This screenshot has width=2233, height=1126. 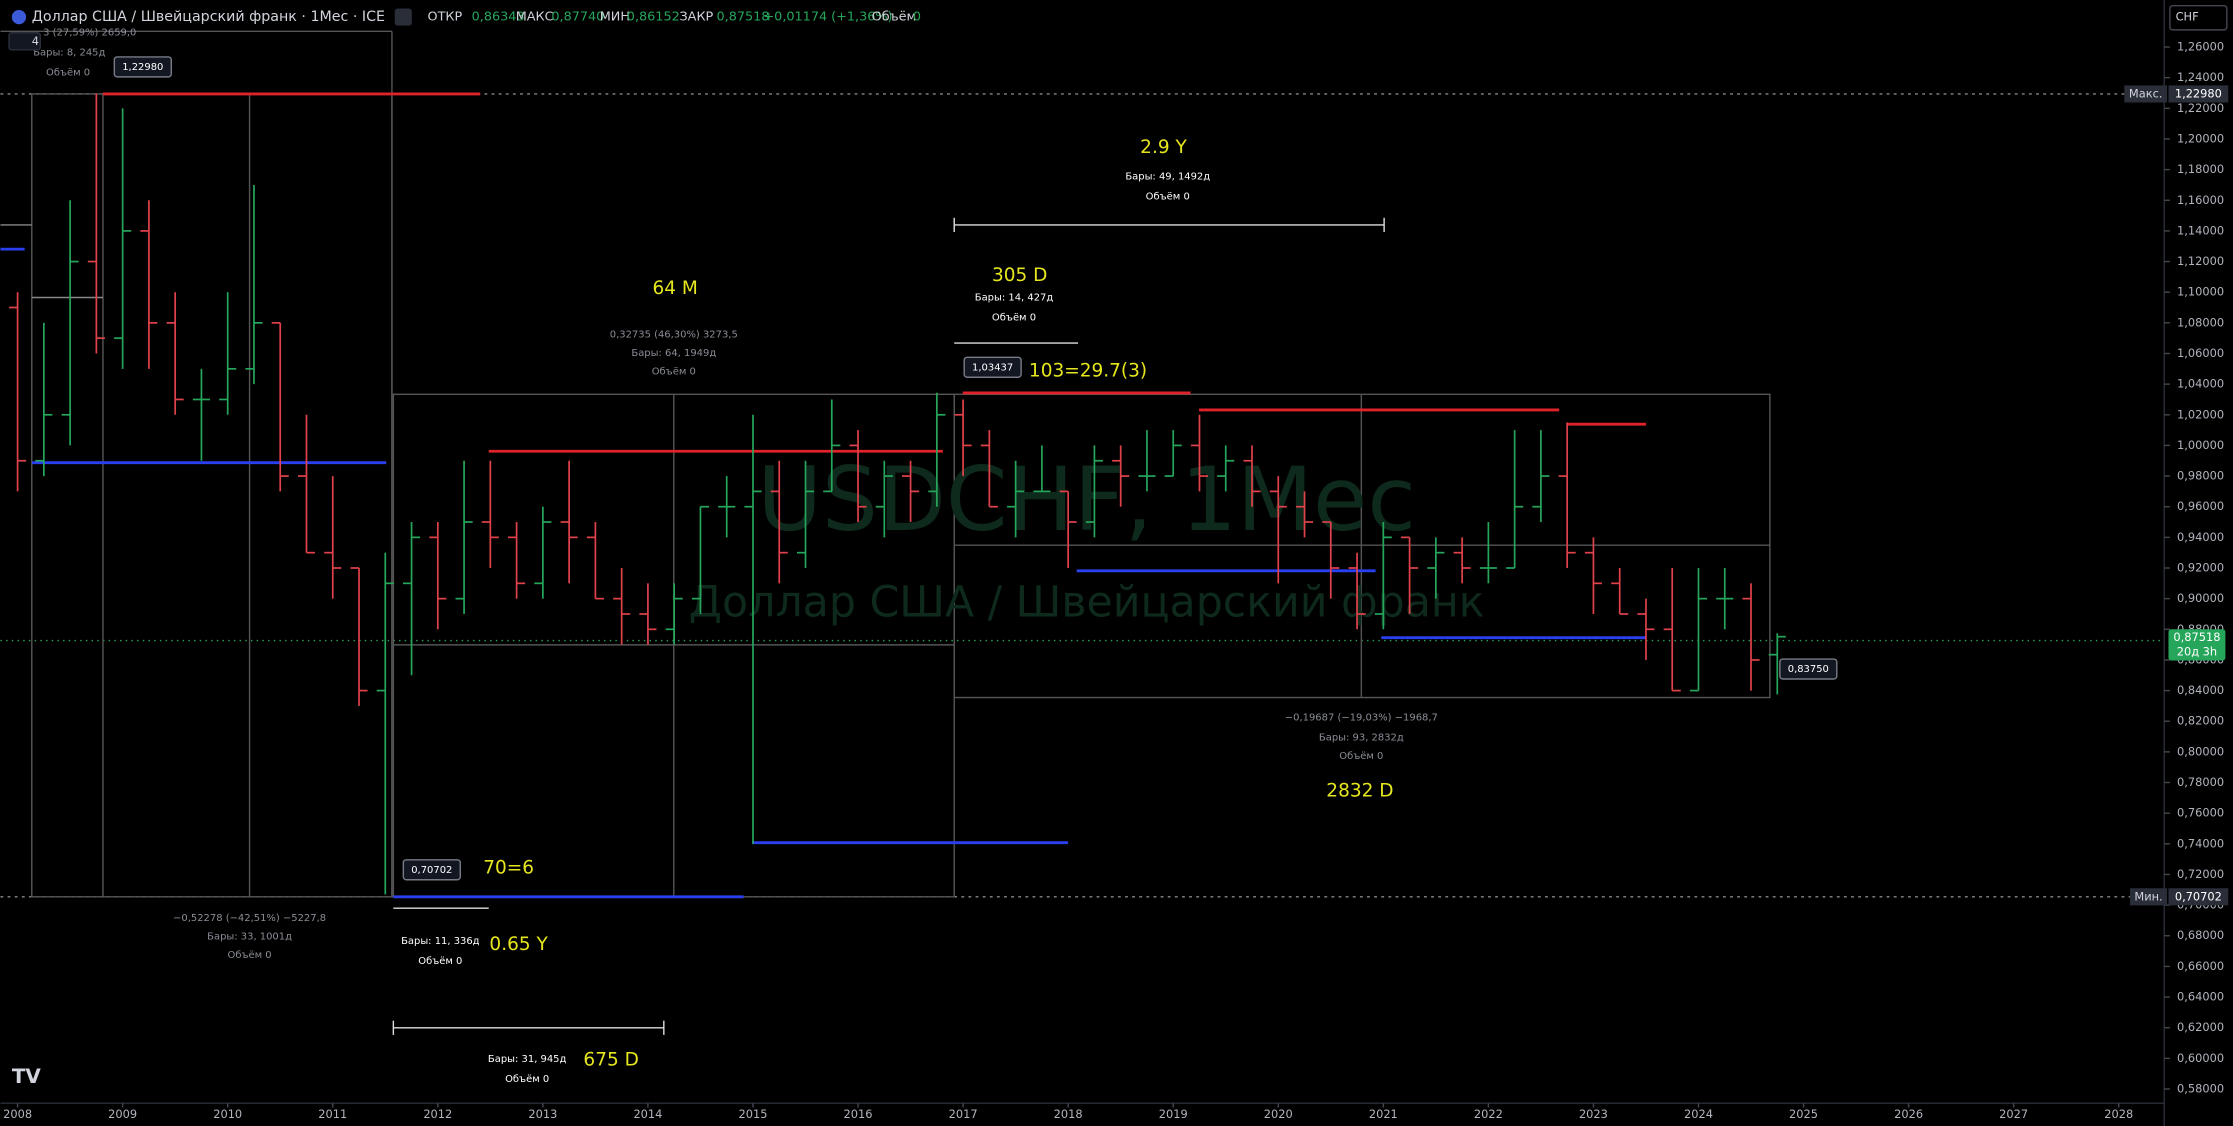 What do you see at coordinates (2200, 721) in the screenshot?
I see `y-tick-label: 0,82000` at bounding box center [2200, 721].